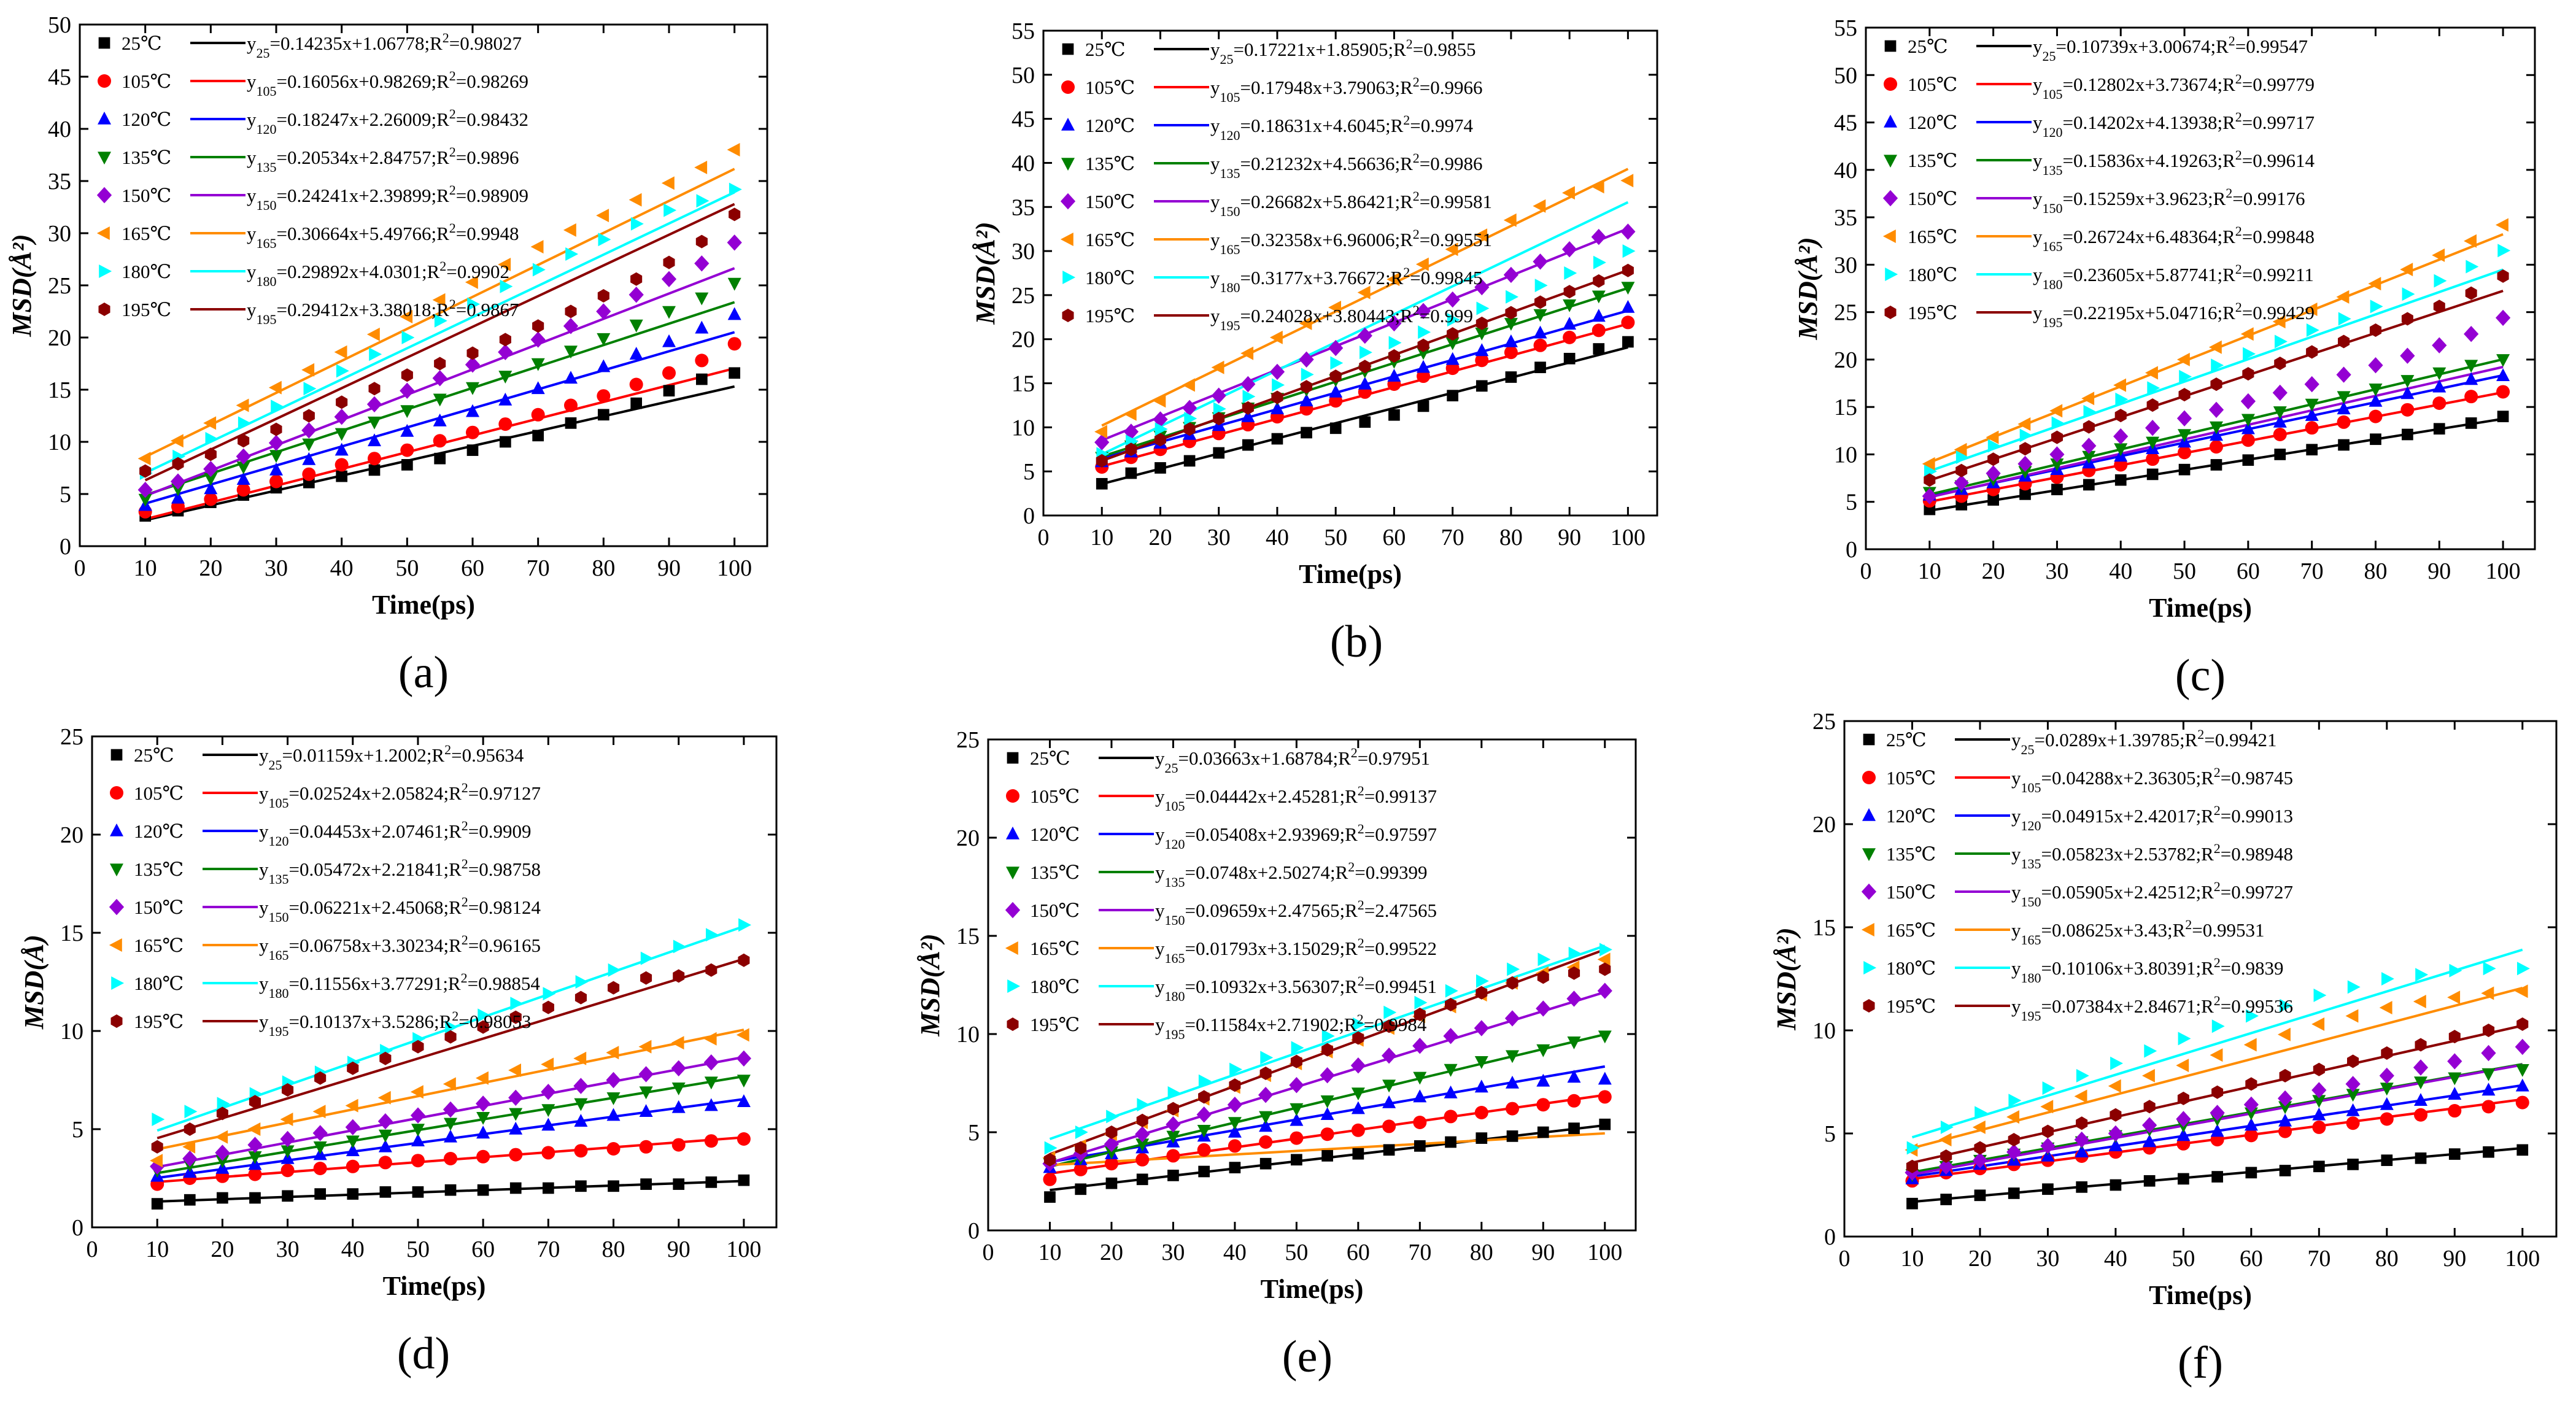 This screenshot has width=2576, height=1409. I want to click on legend-temperature-label: 25℃, so click(1906, 740).